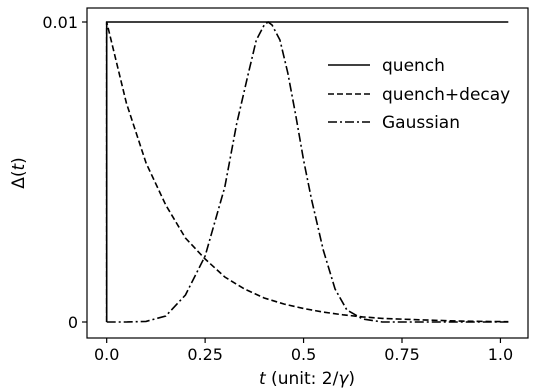 This screenshot has height=388, width=536. Describe the element at coordinates (205, 354) in the screenshot. I see `x-tick-label: 0.25` at that location.